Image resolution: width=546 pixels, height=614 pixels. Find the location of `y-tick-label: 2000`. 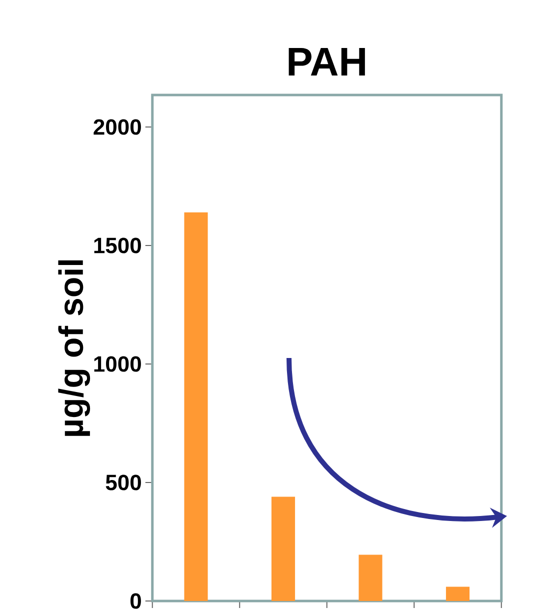

y-tick-label: 2000 is located at coordinates (117, 127).